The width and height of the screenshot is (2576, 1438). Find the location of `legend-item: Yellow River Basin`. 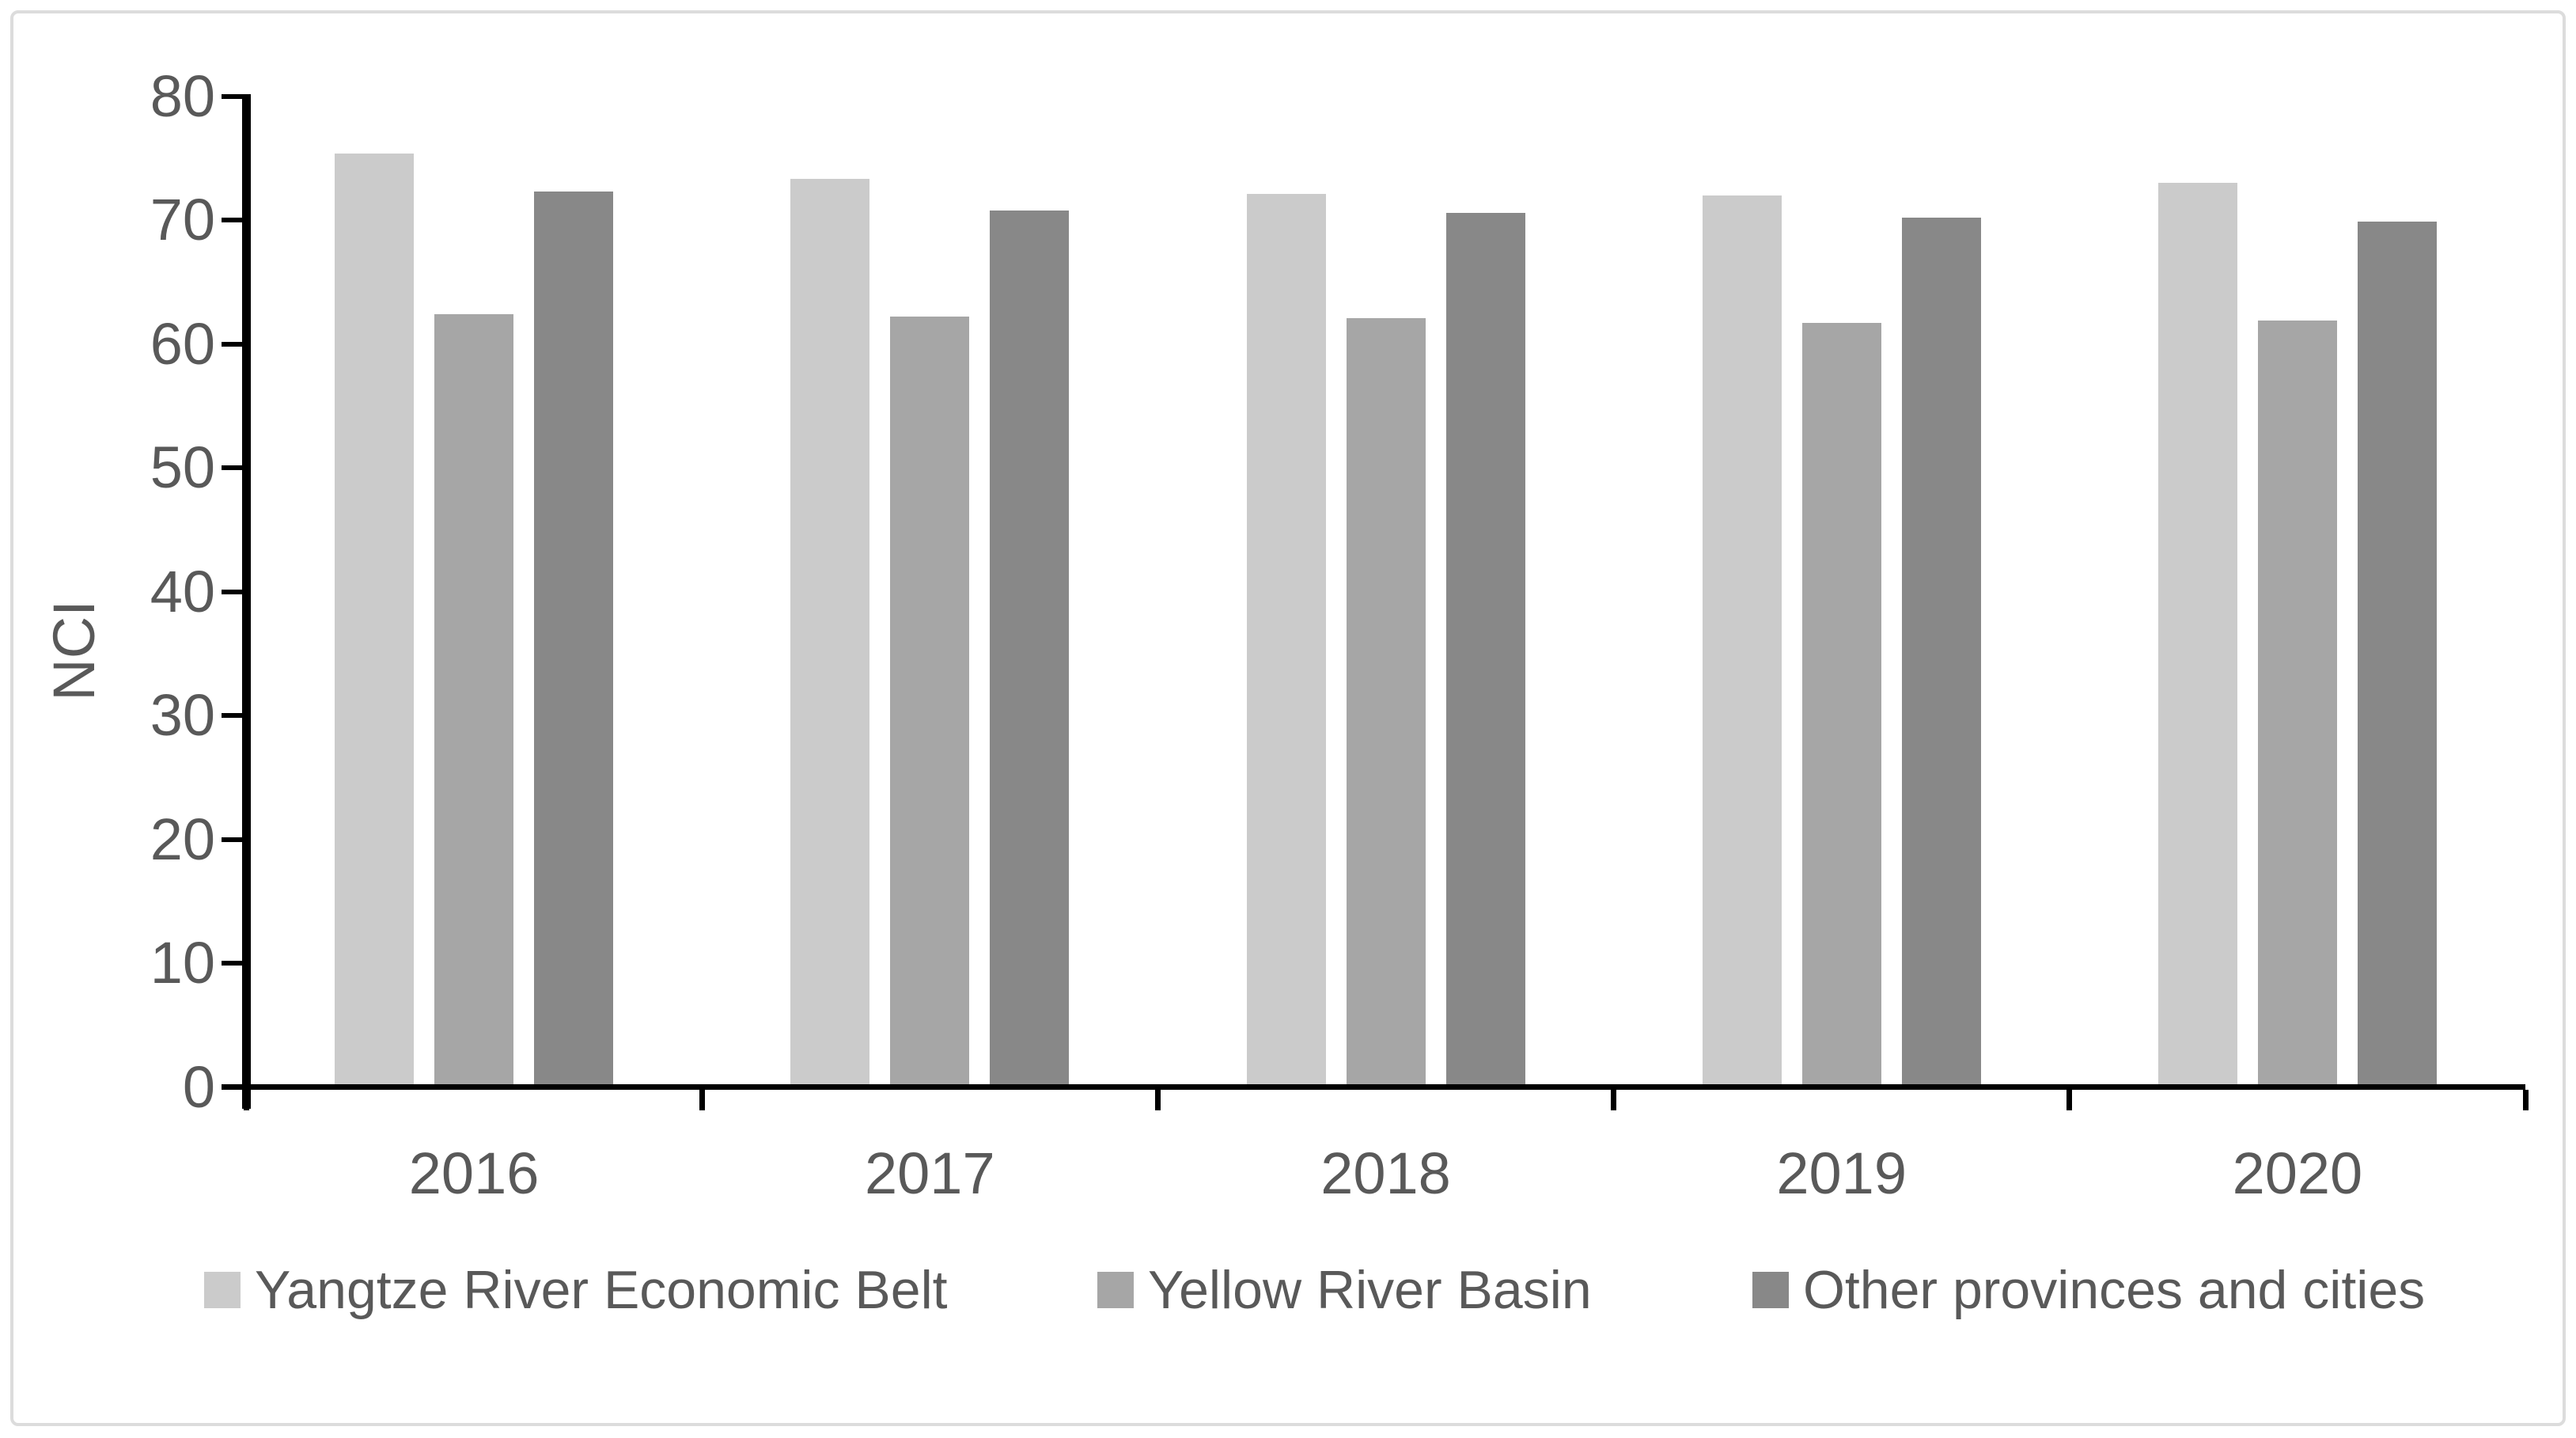

legend-item: Yellow River Basin is located at coordinates (1344, 1290).